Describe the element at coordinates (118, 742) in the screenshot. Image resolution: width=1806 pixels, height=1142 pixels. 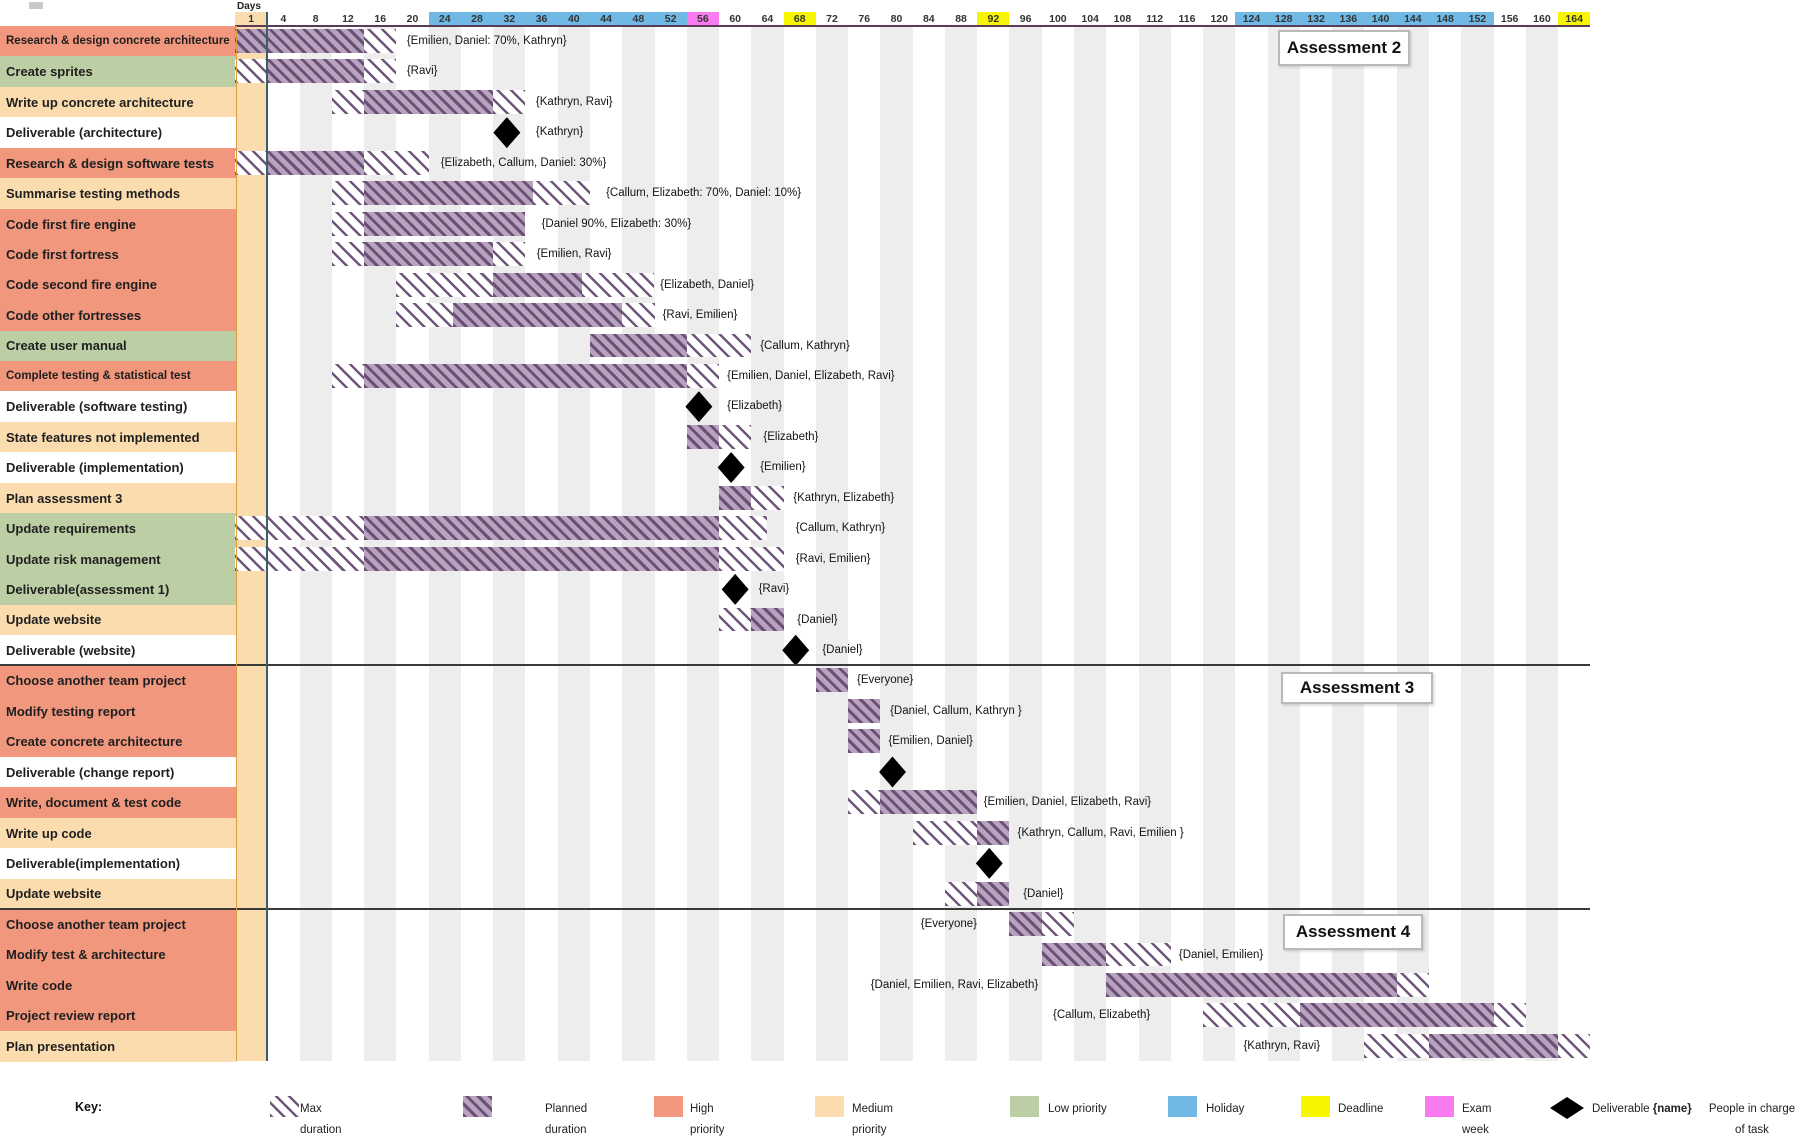
I see `task-label: Create concrete architecture` at that location.